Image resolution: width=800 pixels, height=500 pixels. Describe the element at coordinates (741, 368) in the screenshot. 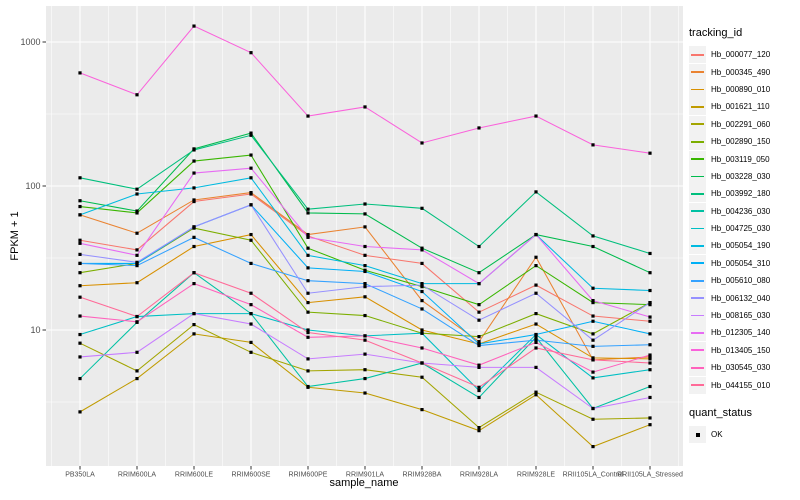

I see `legend-item-label: Hb_030545_030` at that location.